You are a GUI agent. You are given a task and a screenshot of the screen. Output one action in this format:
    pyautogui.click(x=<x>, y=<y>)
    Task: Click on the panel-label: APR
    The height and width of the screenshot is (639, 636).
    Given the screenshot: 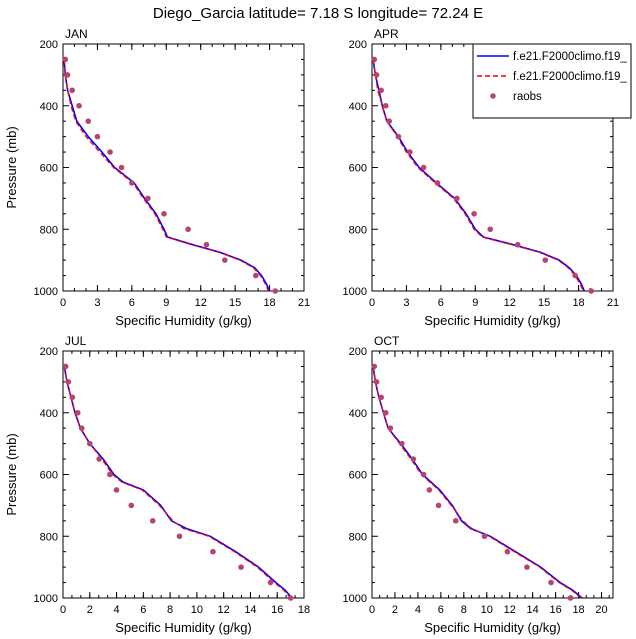 What is the action you would take?
    pyautogui.click(x=386, y=34)
    